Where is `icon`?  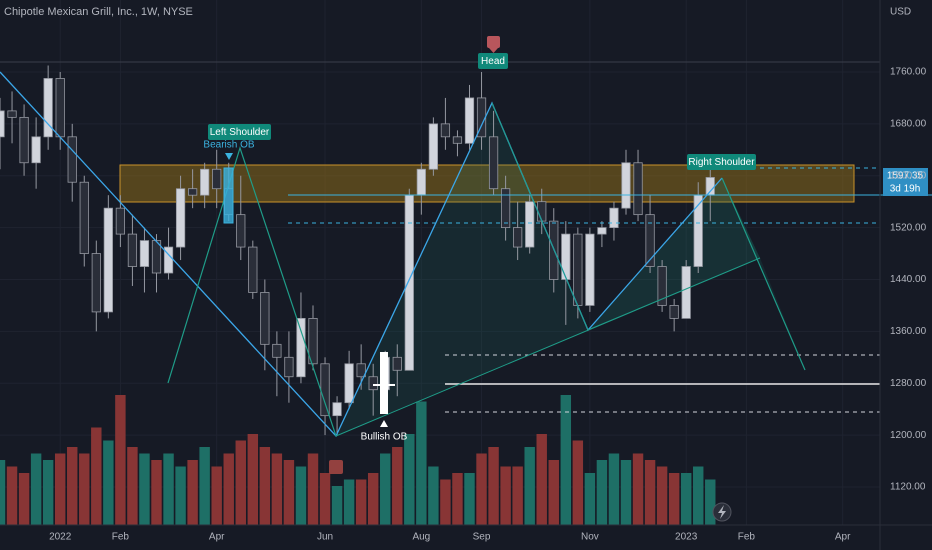 icon is located at coordinates (722, 512).